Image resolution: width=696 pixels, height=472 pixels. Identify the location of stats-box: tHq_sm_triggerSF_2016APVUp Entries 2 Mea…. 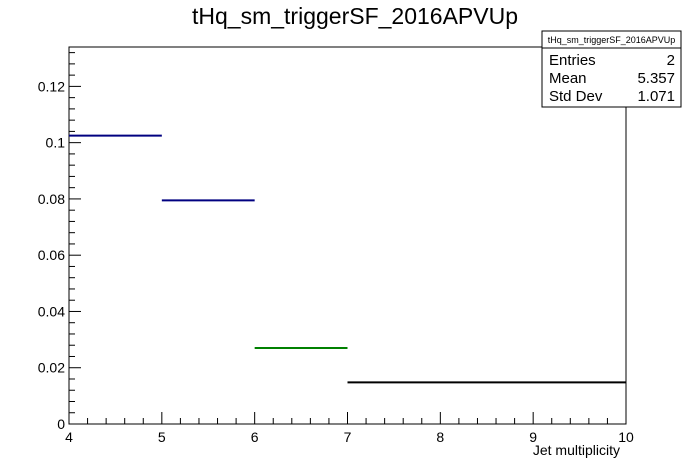
(611, 69).